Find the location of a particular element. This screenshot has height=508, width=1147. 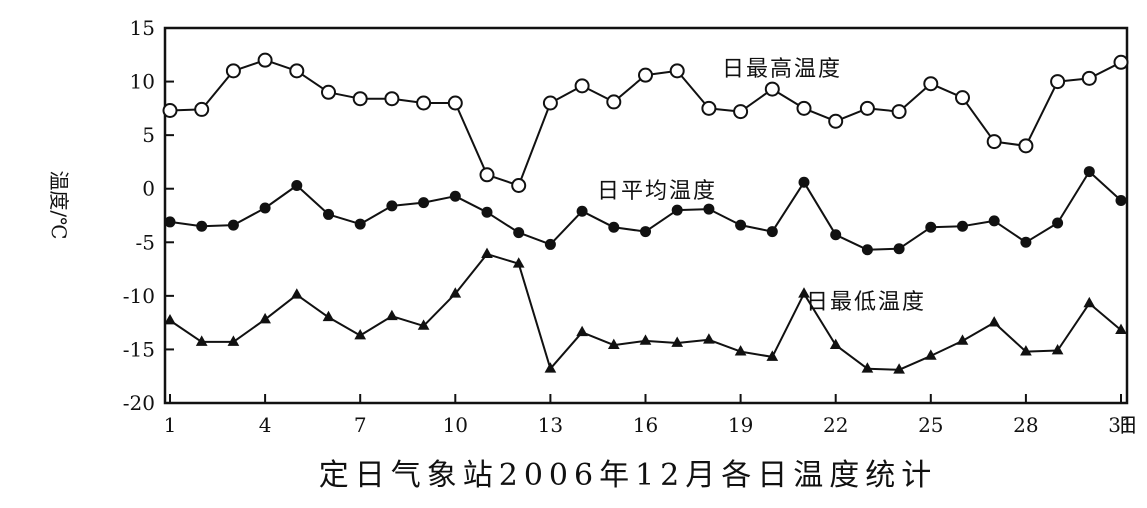

x-tick-label: 16 is located at coordinates (645, 425).